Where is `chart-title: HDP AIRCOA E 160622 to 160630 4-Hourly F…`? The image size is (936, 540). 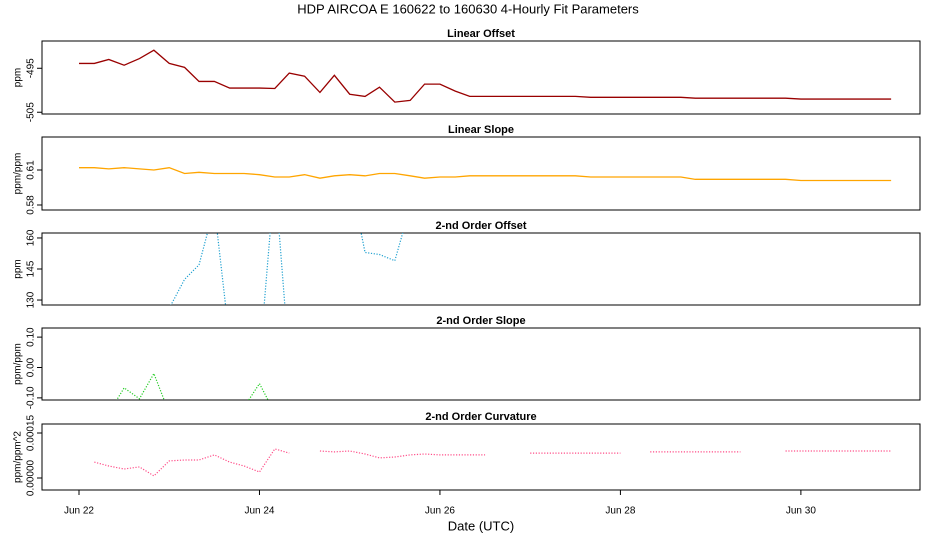 chart-title: HDP AIRCOA E 160622 to 160630 4-Hourly F… is located at coordinates (468, 8).